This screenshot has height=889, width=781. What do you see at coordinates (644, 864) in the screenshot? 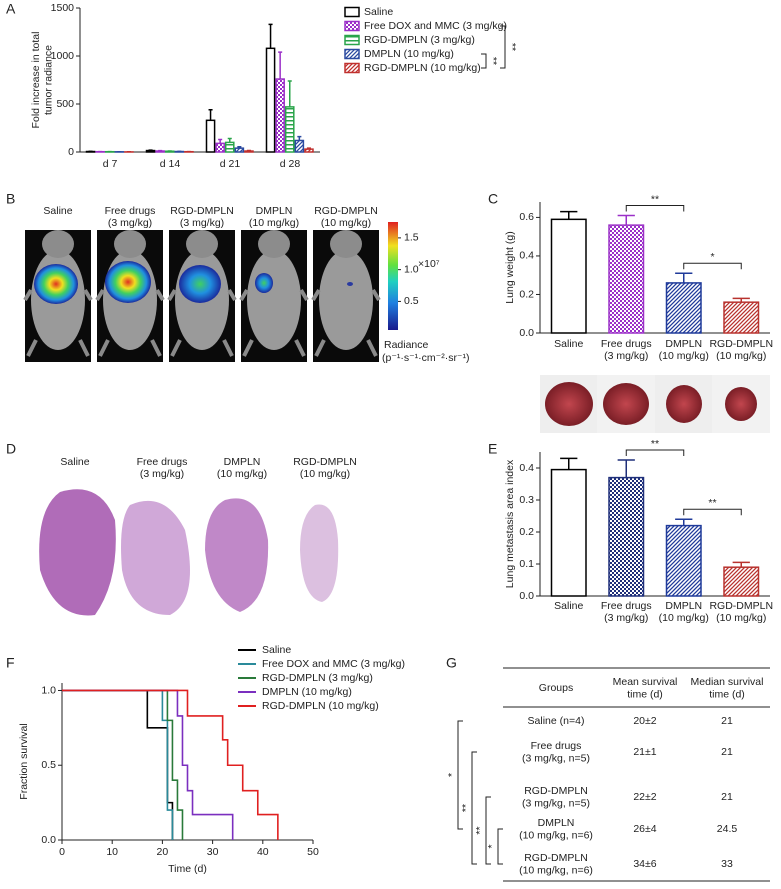
I see `table-cell: 34±6` at bounding box center [644, 864].